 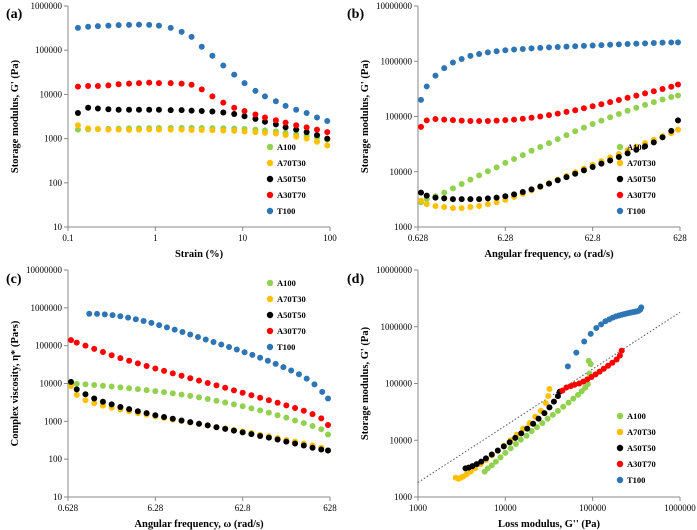 What do you see at coordinates (15, 383) in the screenshot?
I see `y-axis-label: Complex viscosity, η* (Pa•s)` at bounding box center [15, 383].